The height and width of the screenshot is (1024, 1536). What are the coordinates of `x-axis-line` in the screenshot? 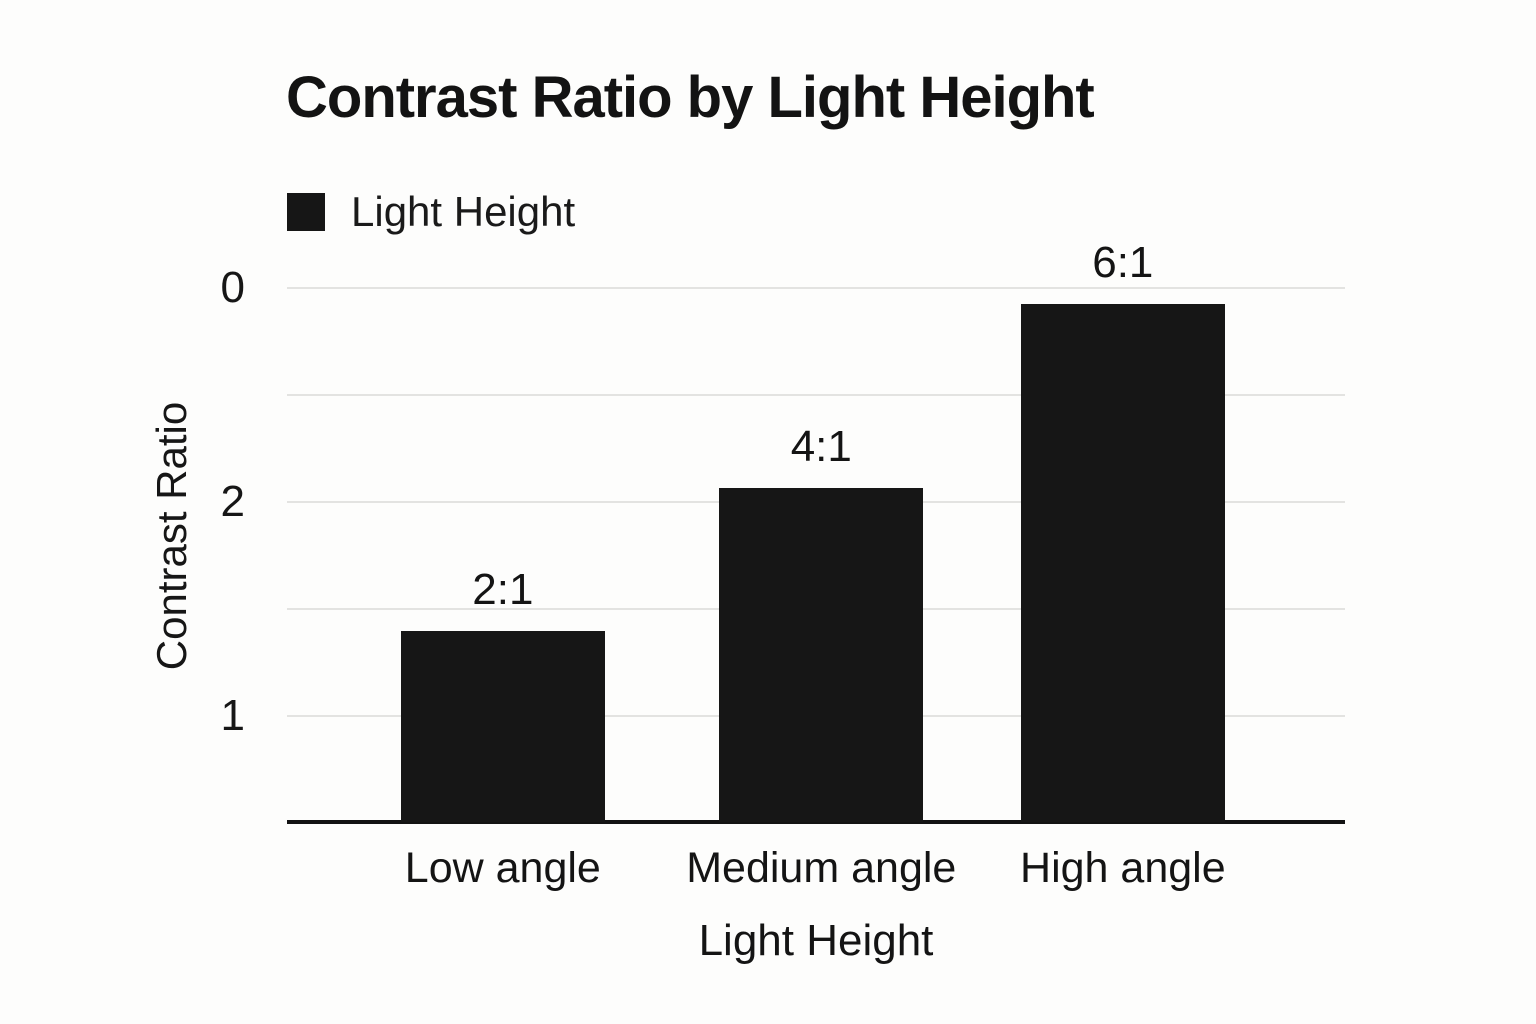 It's located at (816, 822).